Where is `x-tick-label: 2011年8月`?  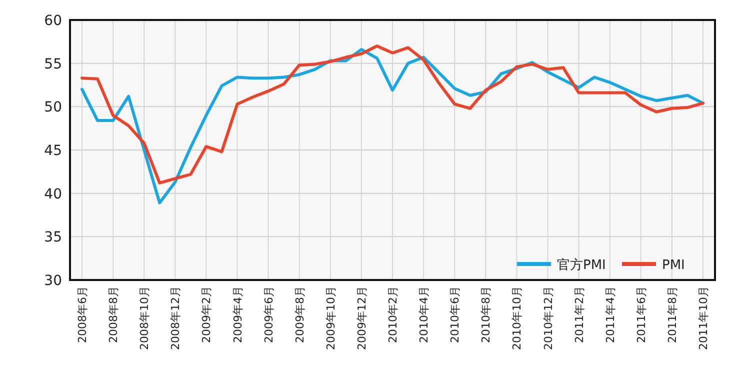 x-tick-label: 2011年8月 is located at coordinates (672, 314).